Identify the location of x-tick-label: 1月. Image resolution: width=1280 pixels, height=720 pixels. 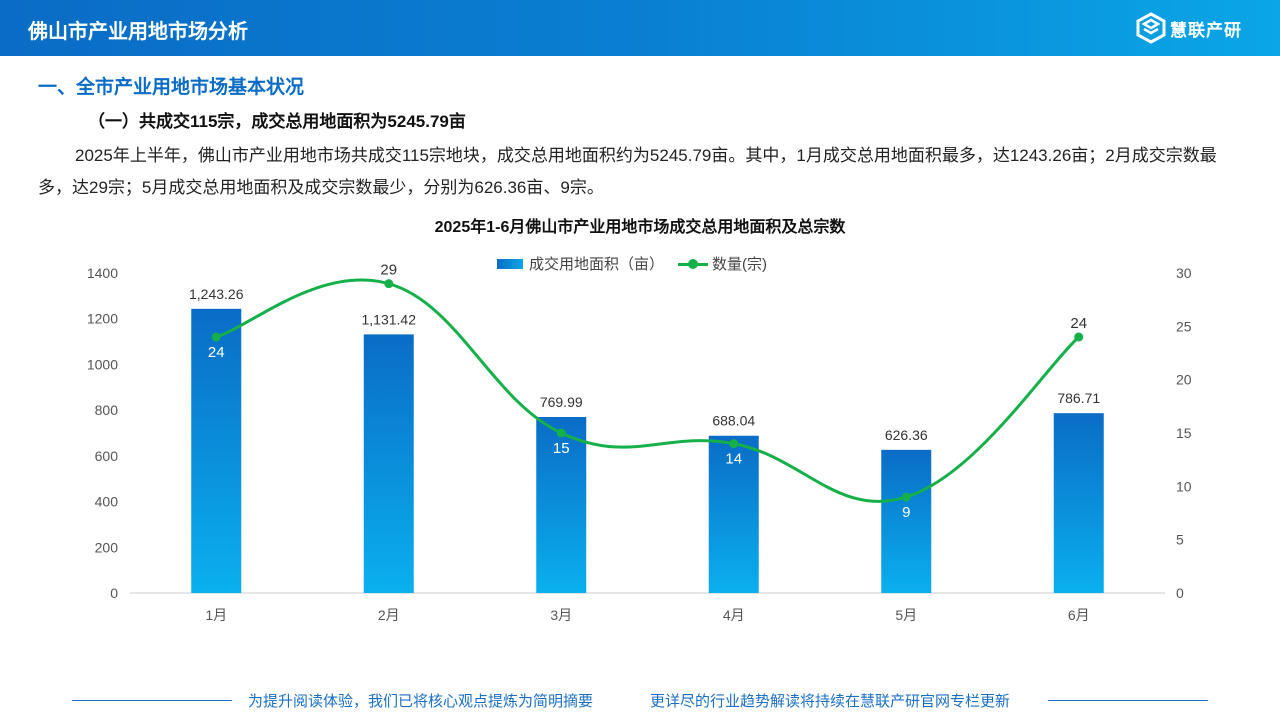
(216, 615).